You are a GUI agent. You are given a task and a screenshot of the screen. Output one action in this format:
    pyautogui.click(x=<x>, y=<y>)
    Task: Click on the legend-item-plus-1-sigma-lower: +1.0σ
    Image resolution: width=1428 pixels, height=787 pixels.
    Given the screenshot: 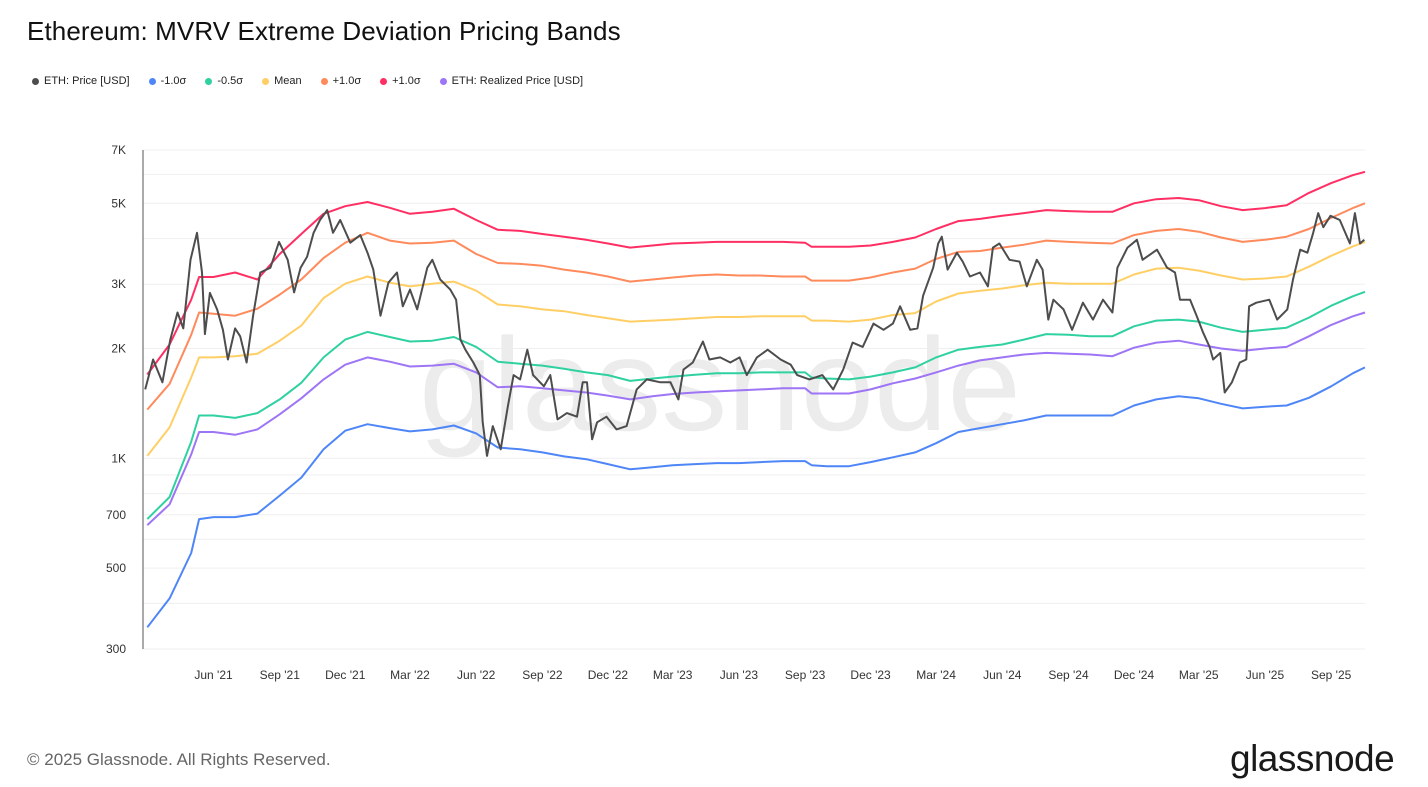 What is the action you would take?
    pyautogui.click(x=341, y=81)
    